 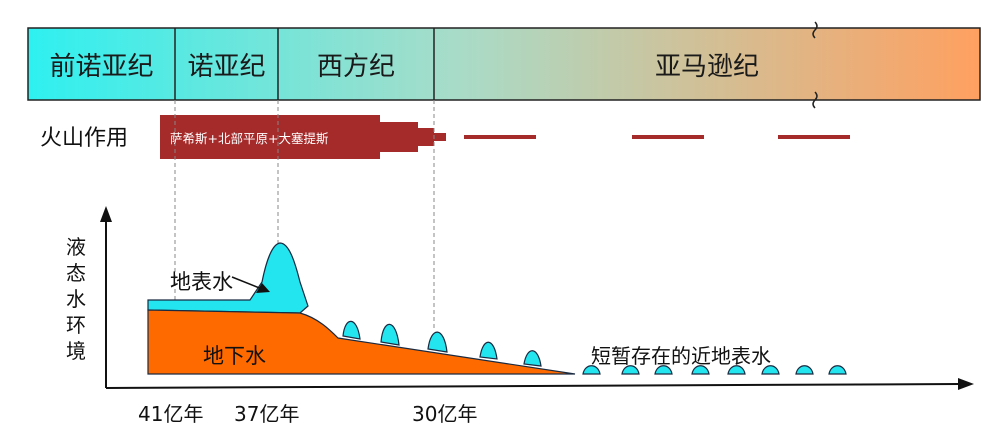 What do you see at coordinates (226, 66) in the screenshot?
I see `era-noachian: 诺亚纪` at bounding box center [226, 66].